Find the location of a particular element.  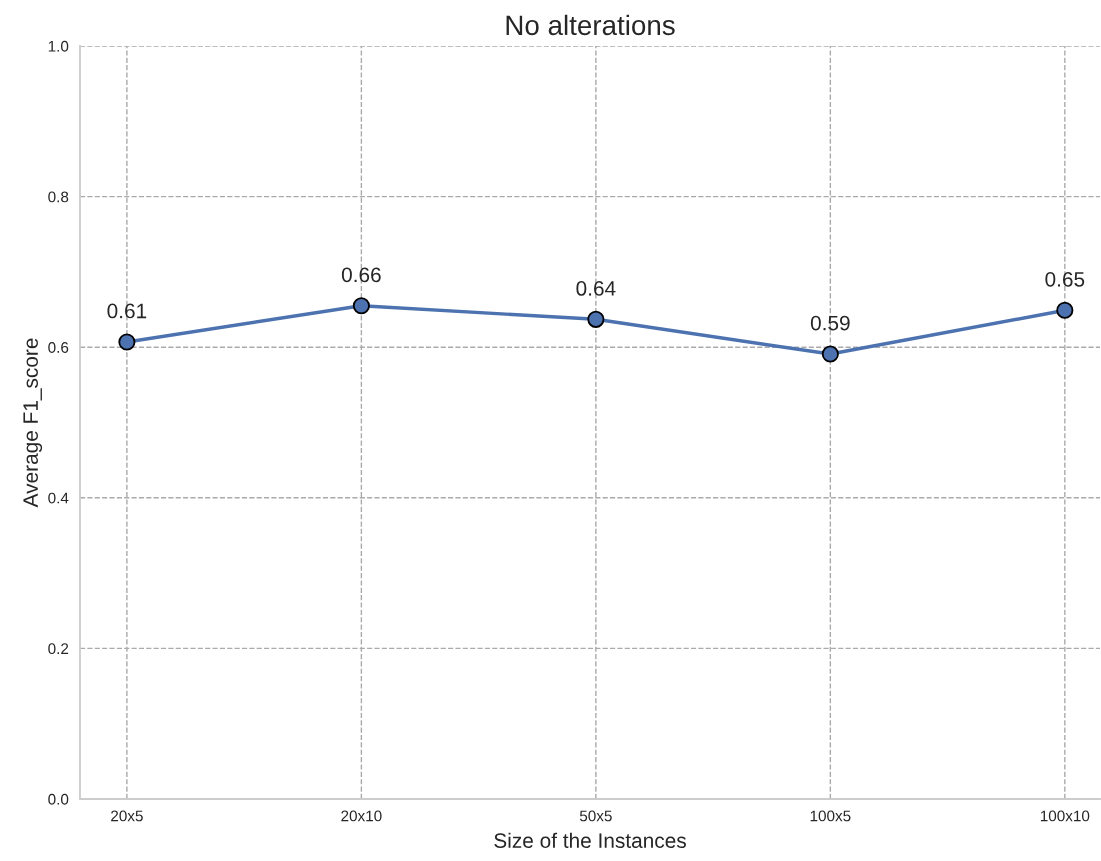

text: 0.6 is located at coordinates (58, 347).